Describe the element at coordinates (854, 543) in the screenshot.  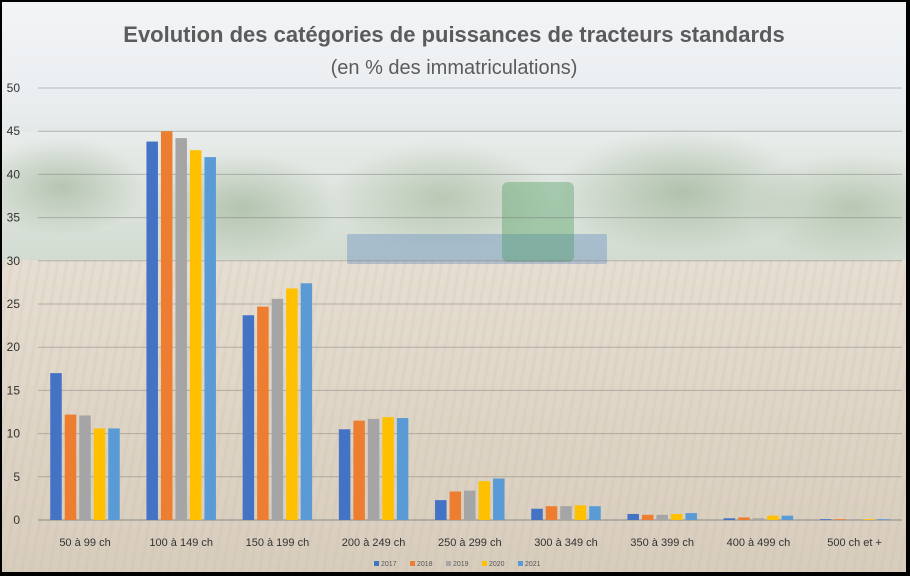
I see `x-tick-label: 500 ch et +` at that location.